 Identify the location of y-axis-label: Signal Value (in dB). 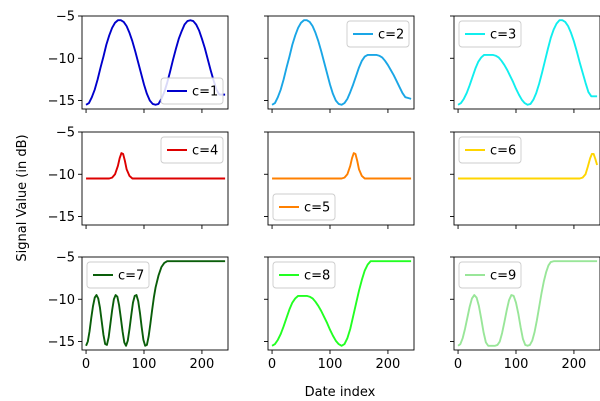
(22, 197).